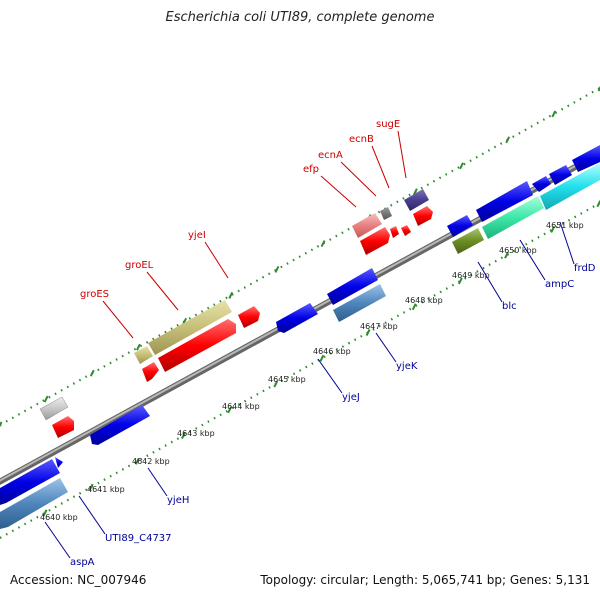 The width and height of the screenshot is (600, 600). I want to click on gene-label-aspA: aspA, so click(82, 562).